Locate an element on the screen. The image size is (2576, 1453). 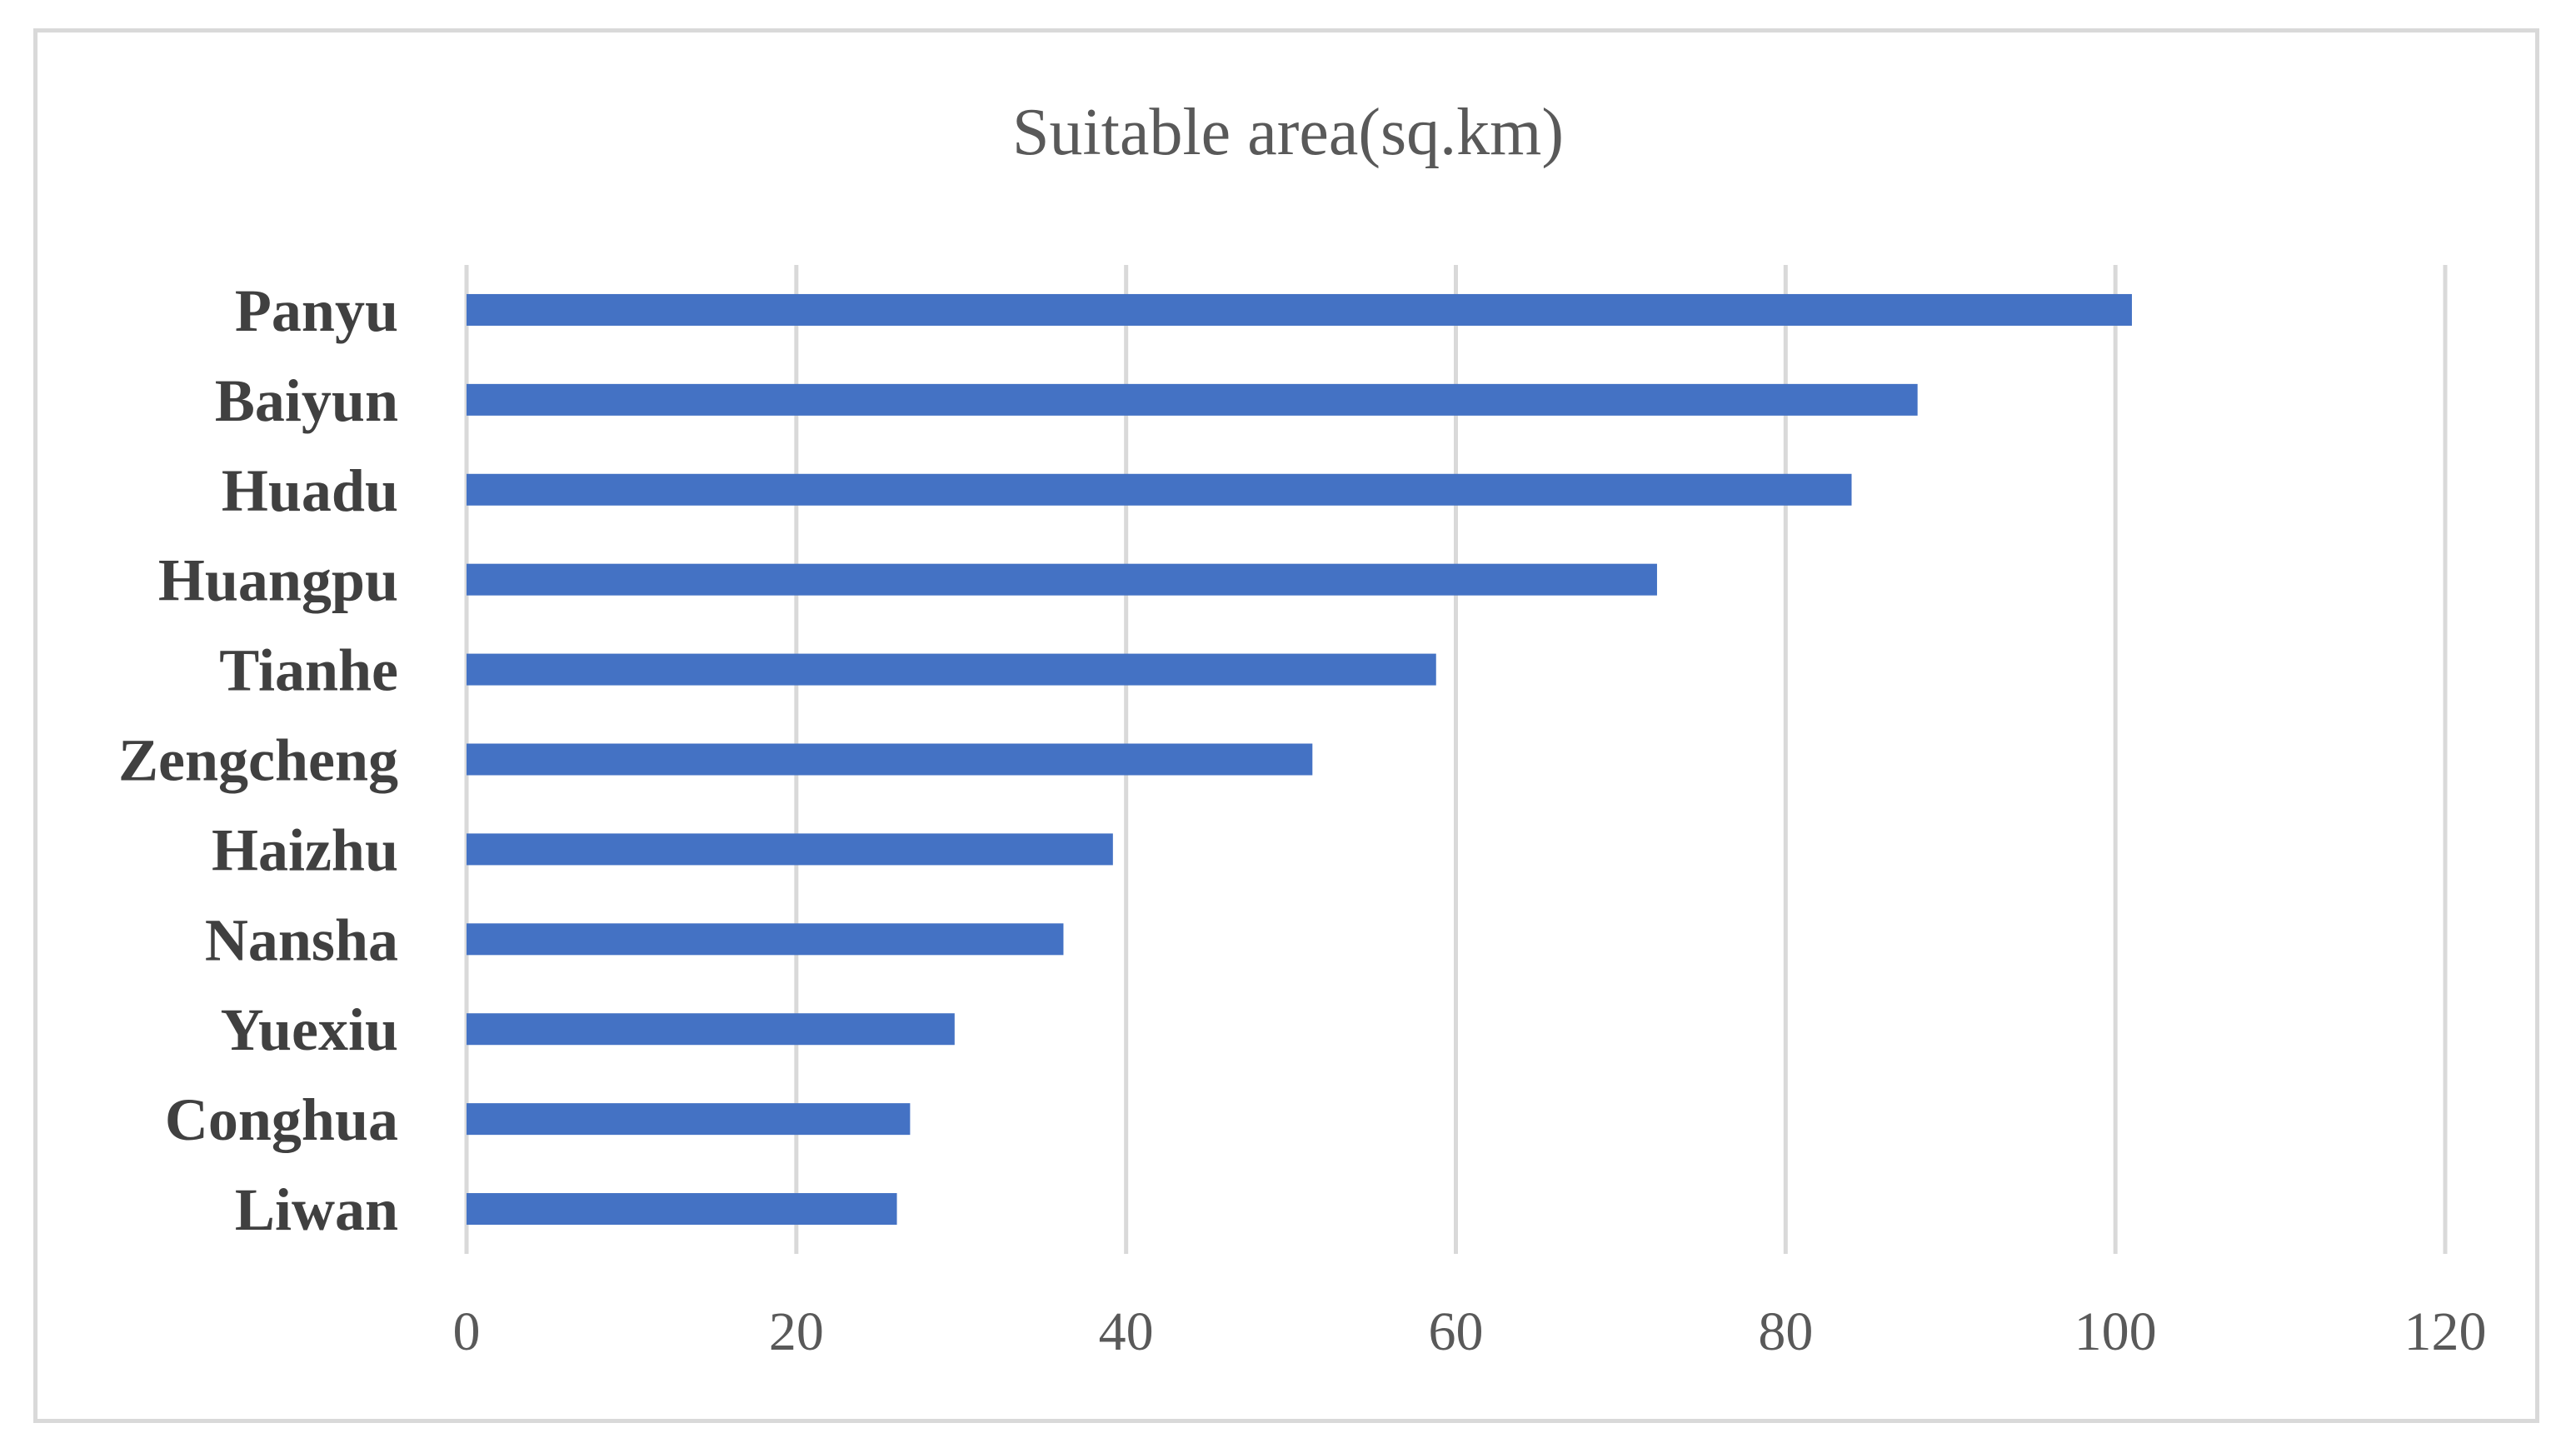
bar-yuexiu is located at coordinates (711, 1029).